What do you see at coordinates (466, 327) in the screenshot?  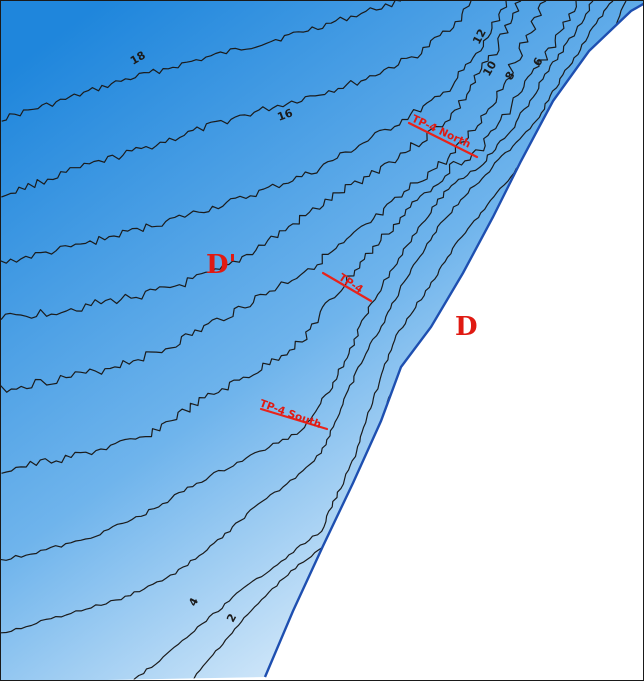 I see `zone-label-onshore: D` at bounding box center [466, 327].